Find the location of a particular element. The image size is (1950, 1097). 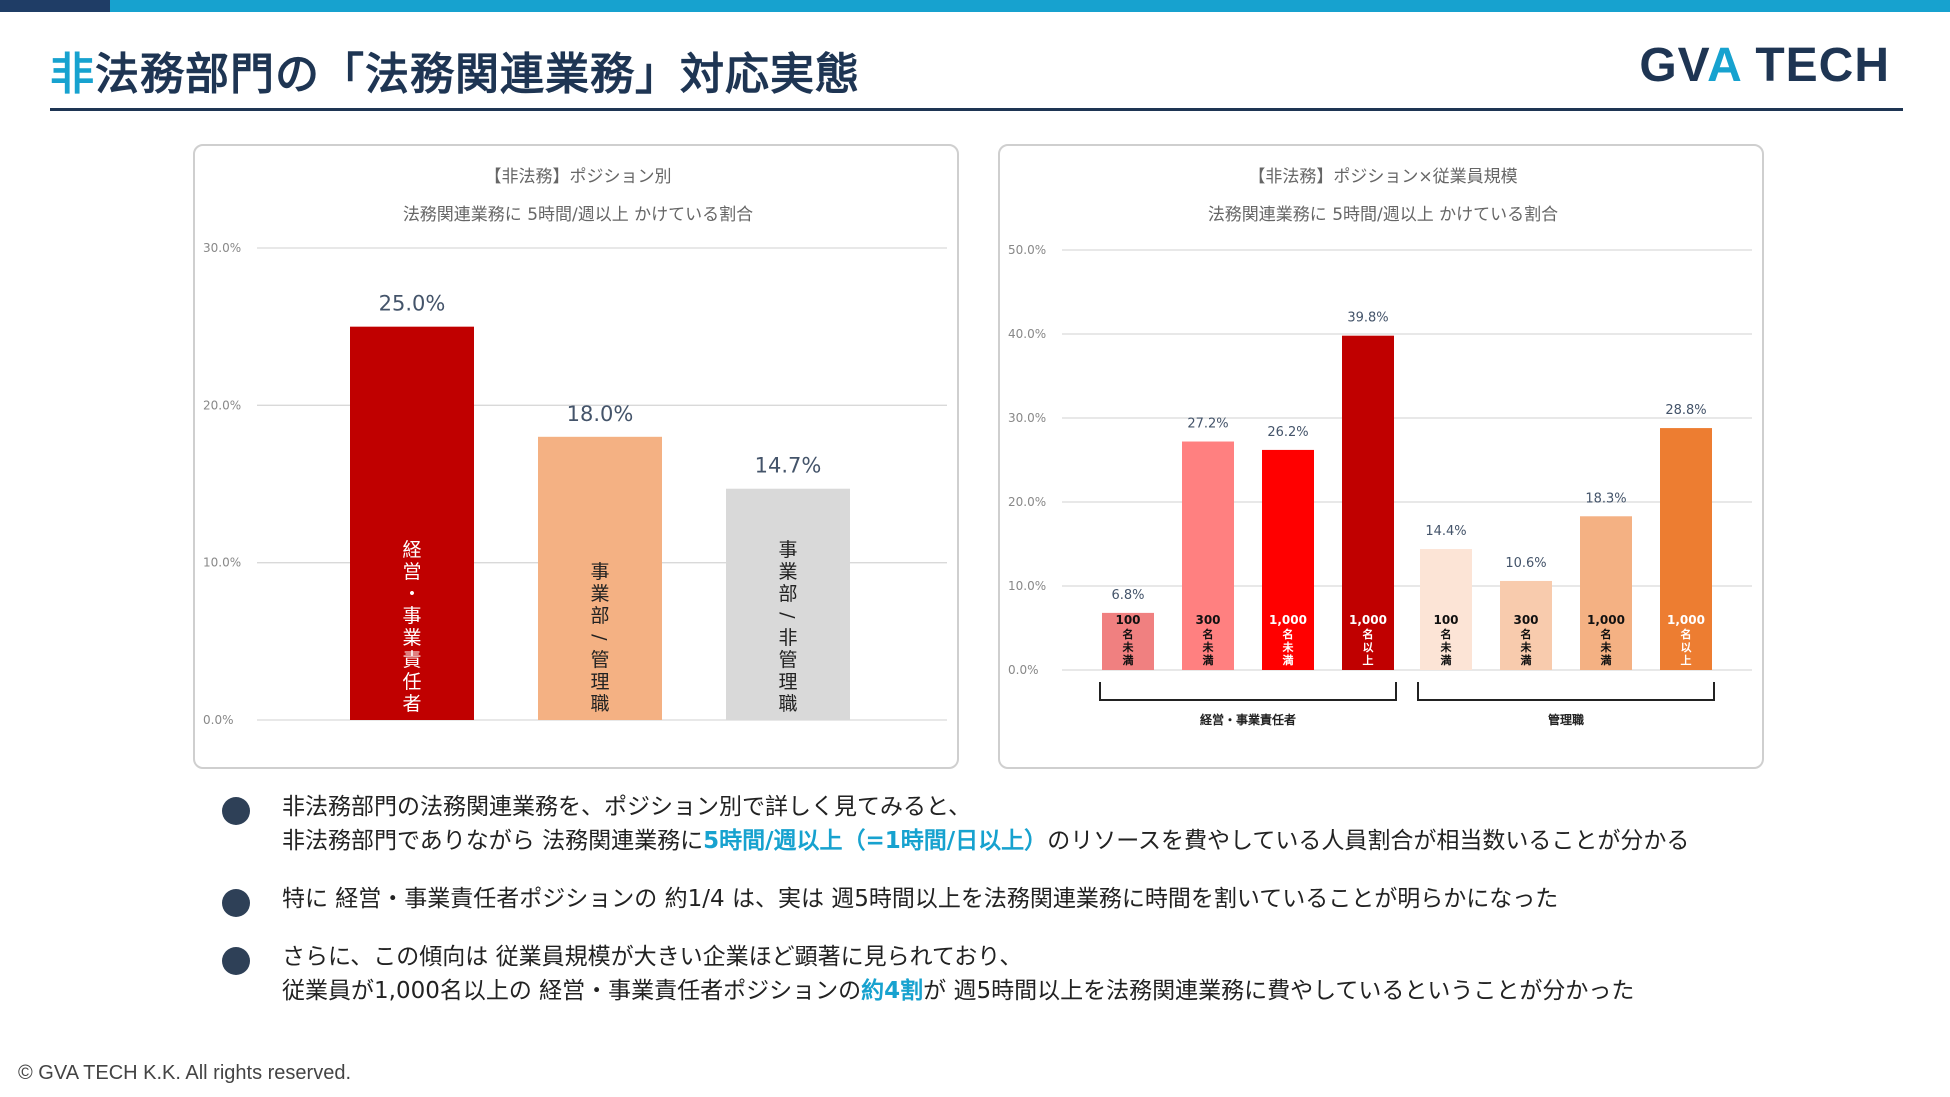

y-tick-label: 20.0% is located at coordinates (222, 405).